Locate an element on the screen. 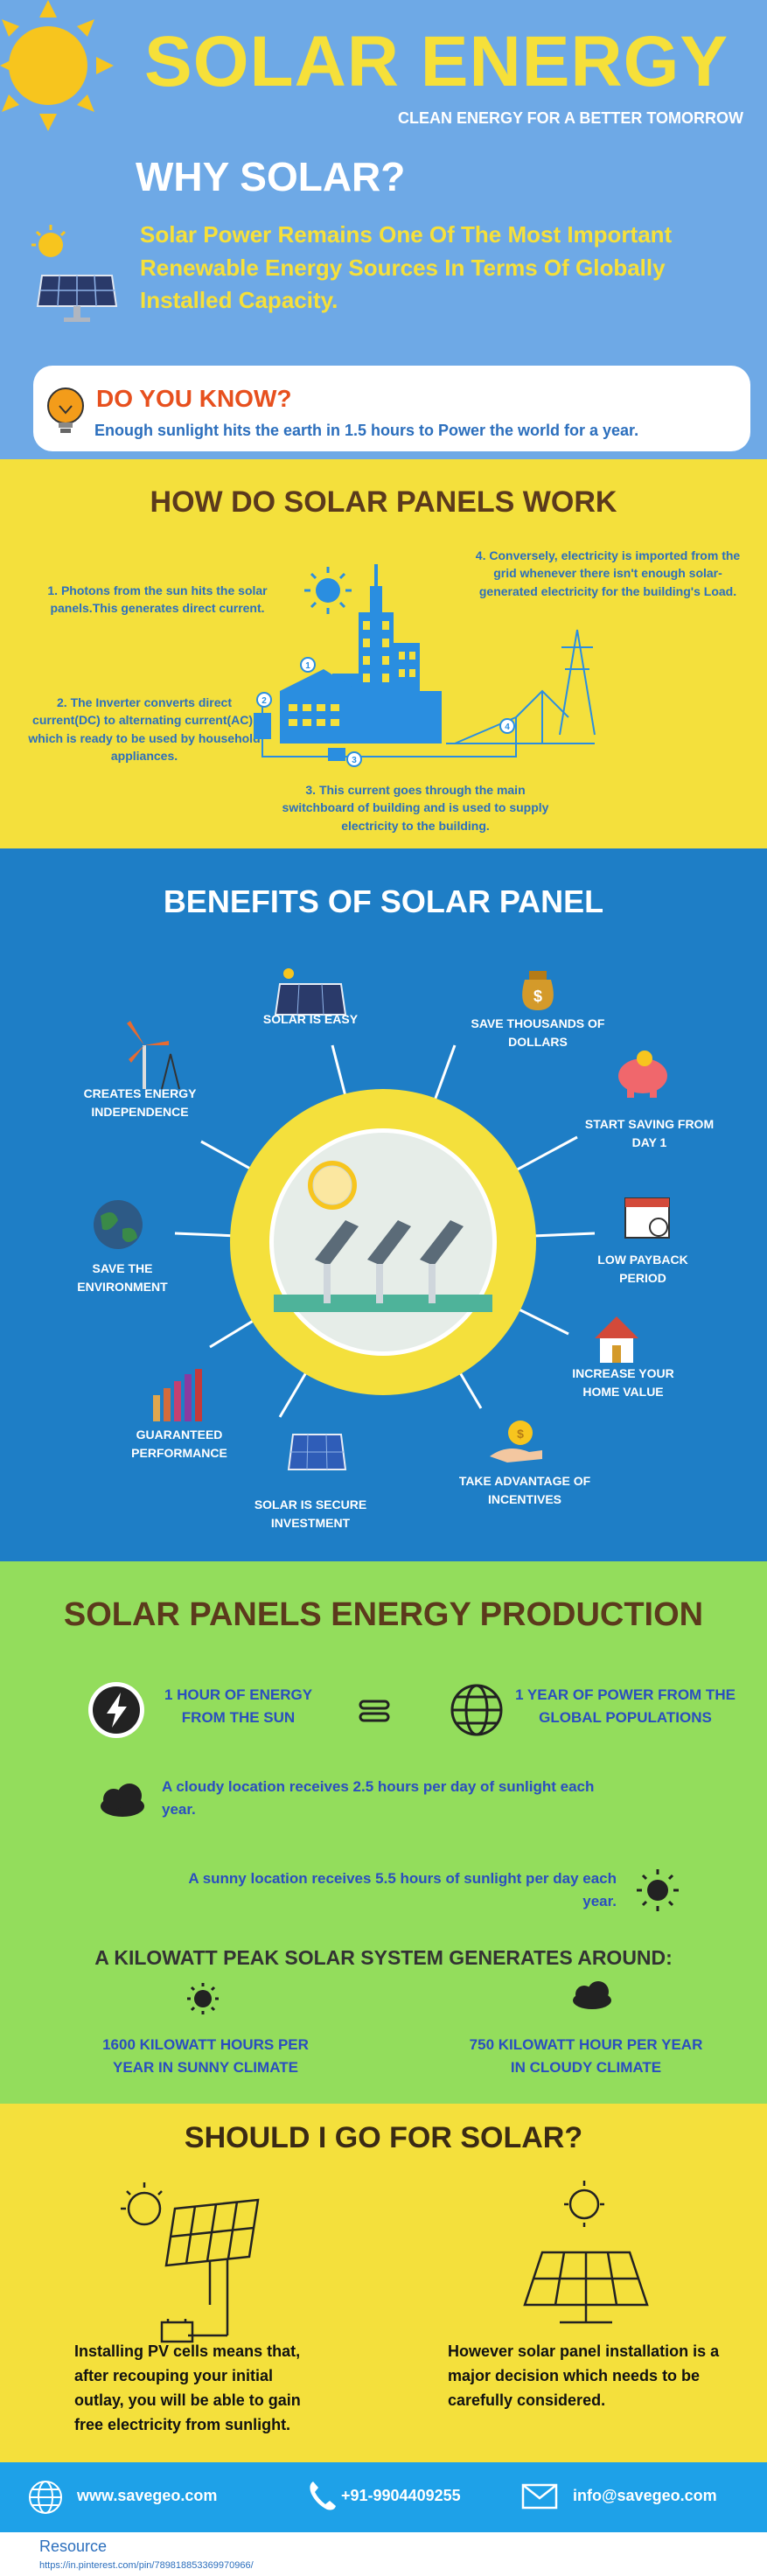 This screenshot has height=2576, width=767. equation-left: 1 HOUR OF ENERGY FROM THE SUN is located at coordinates (238, 1706).